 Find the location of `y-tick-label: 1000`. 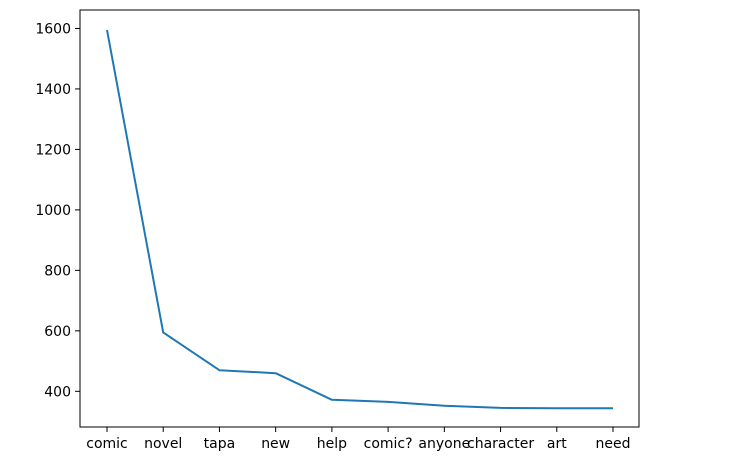

y-tick-label: 1000 is located at coordinates (53, 211).